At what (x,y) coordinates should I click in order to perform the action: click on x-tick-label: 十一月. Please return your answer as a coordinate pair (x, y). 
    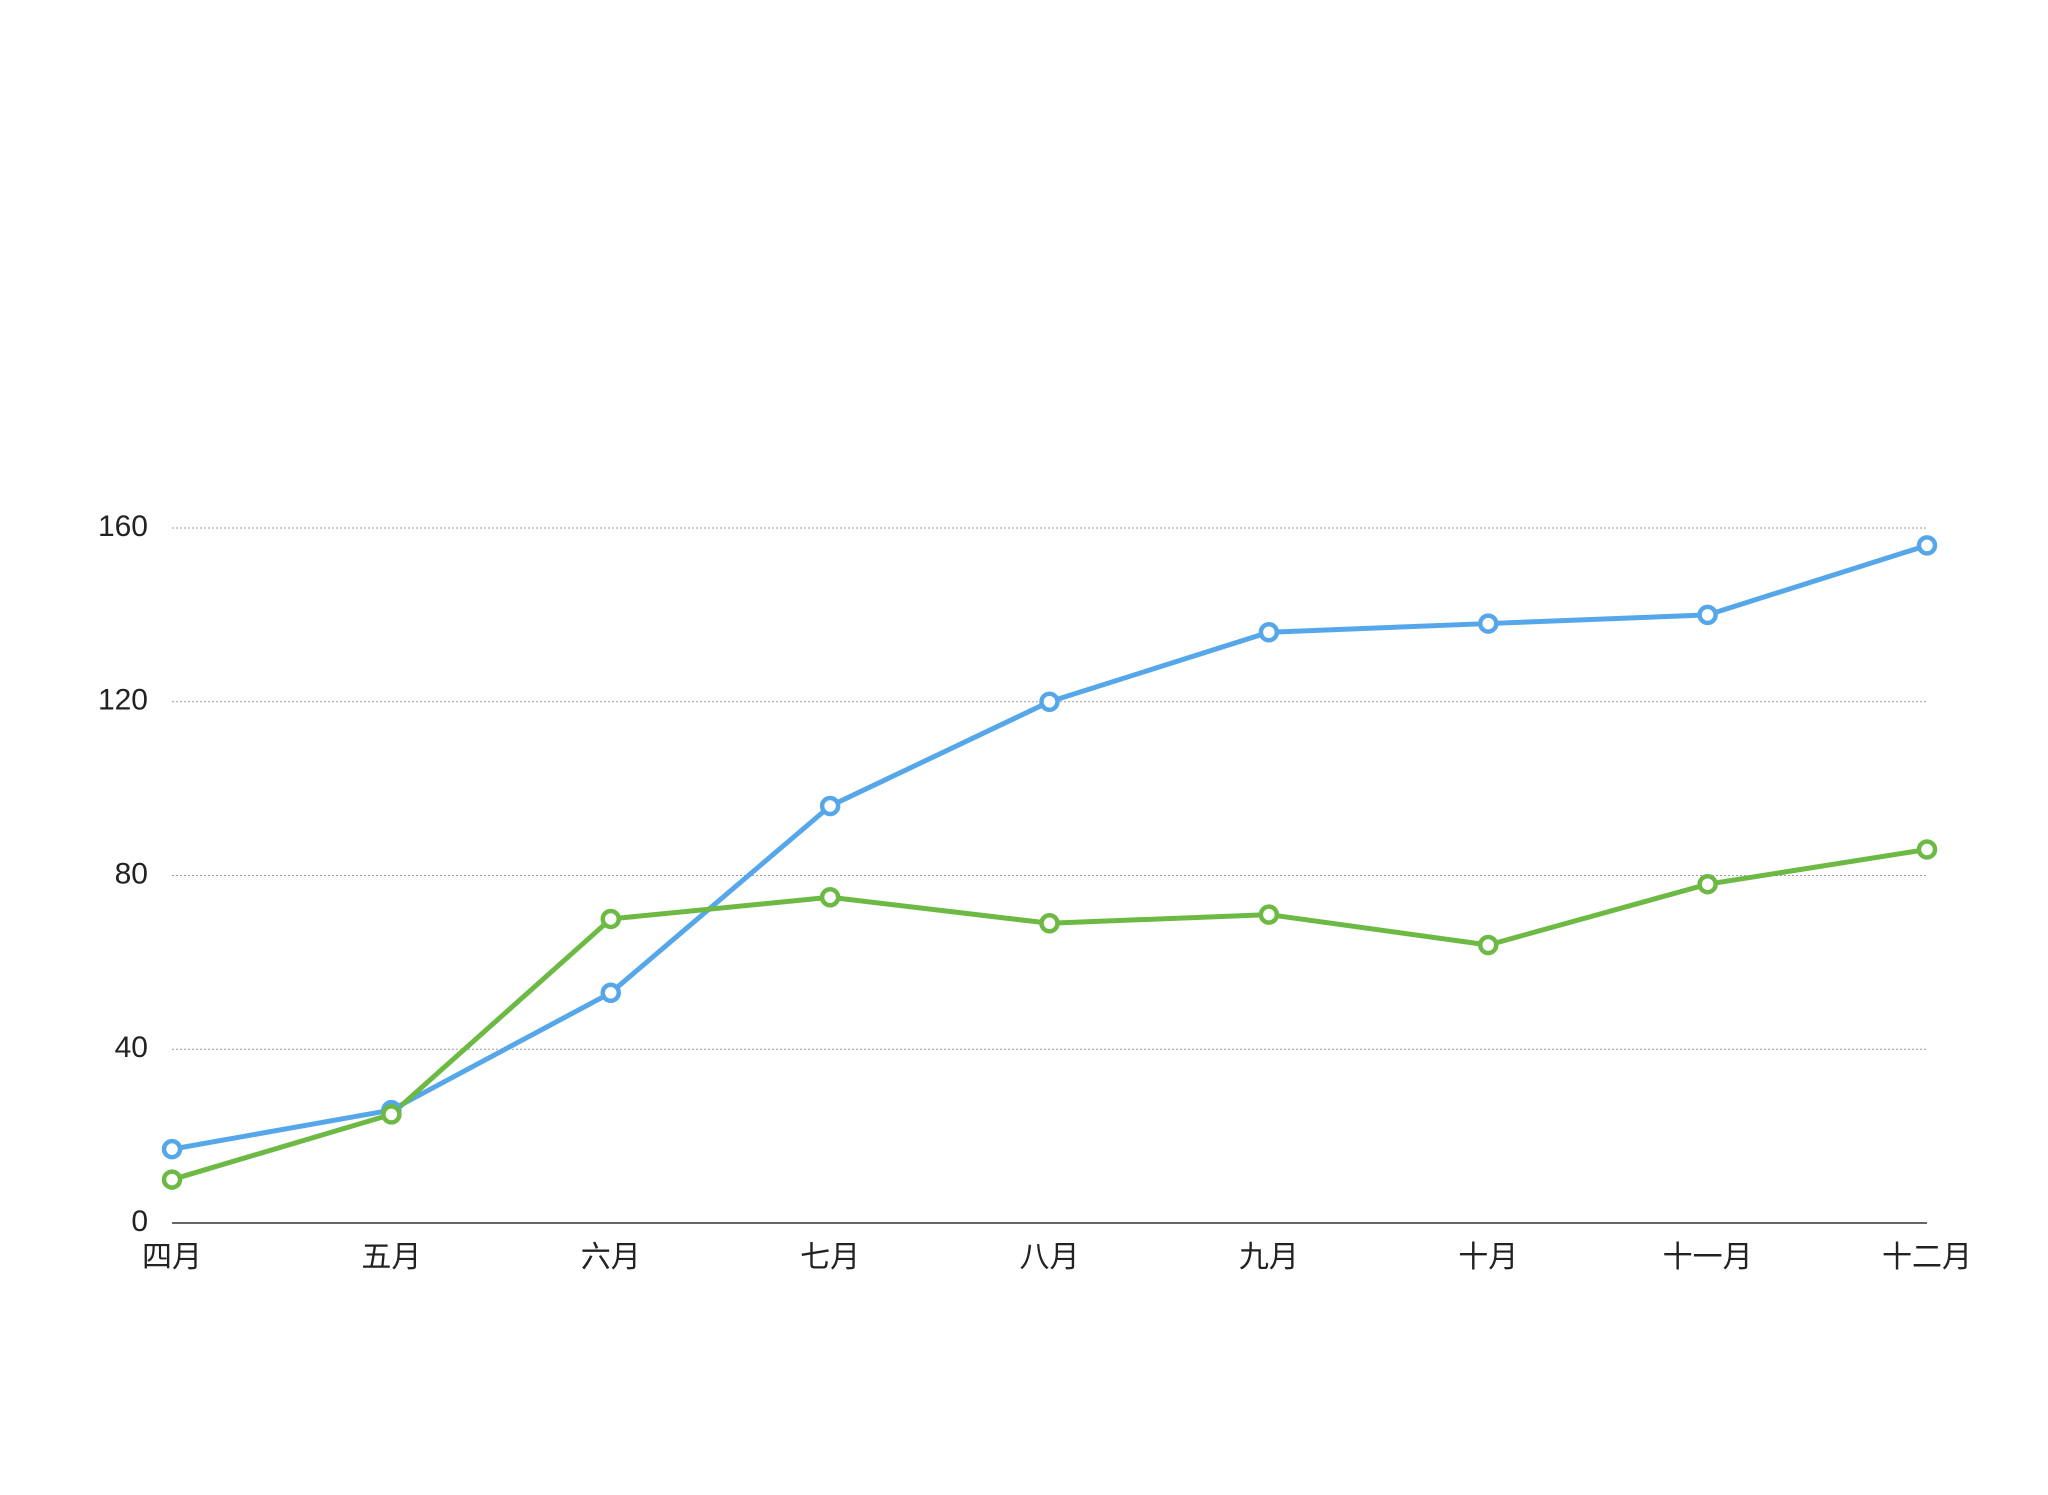
    Looking at the image, I should click on (1708, 1257).